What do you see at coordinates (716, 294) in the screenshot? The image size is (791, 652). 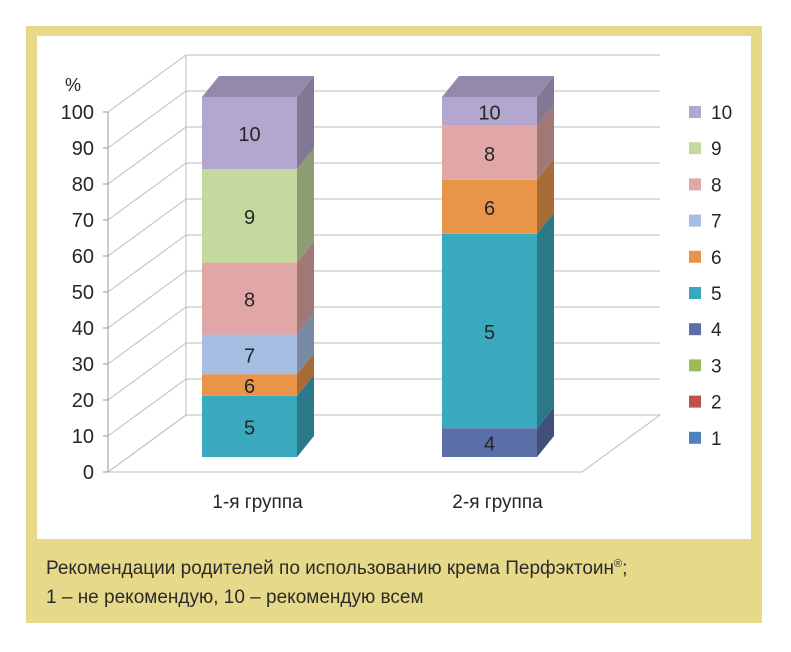 I see `legend-label: 5` at bounding box center [716, 294].